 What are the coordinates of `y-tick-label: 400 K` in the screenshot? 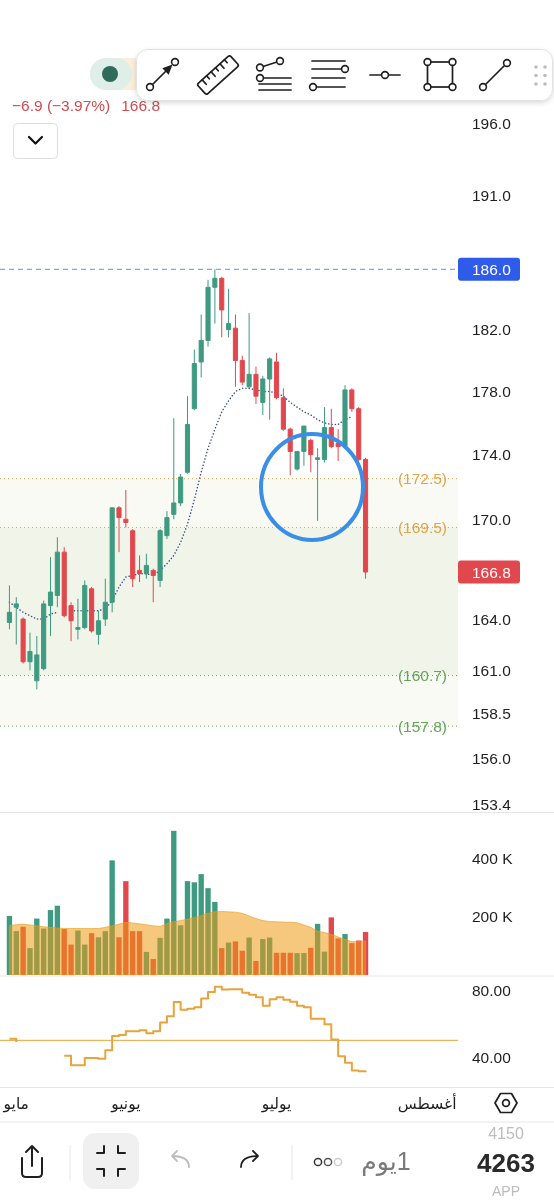 It's located at (493, 858).